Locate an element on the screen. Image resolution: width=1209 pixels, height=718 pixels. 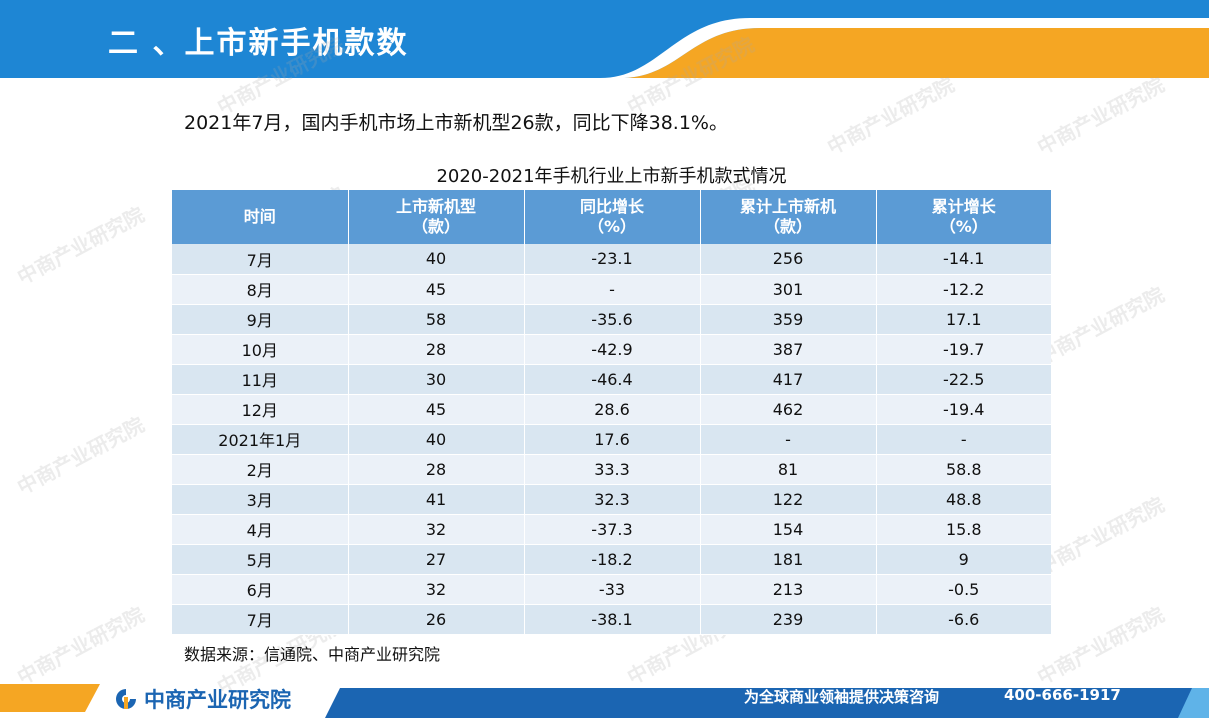
column-header-line: 同比增长 is located at coordinates (611, 206).